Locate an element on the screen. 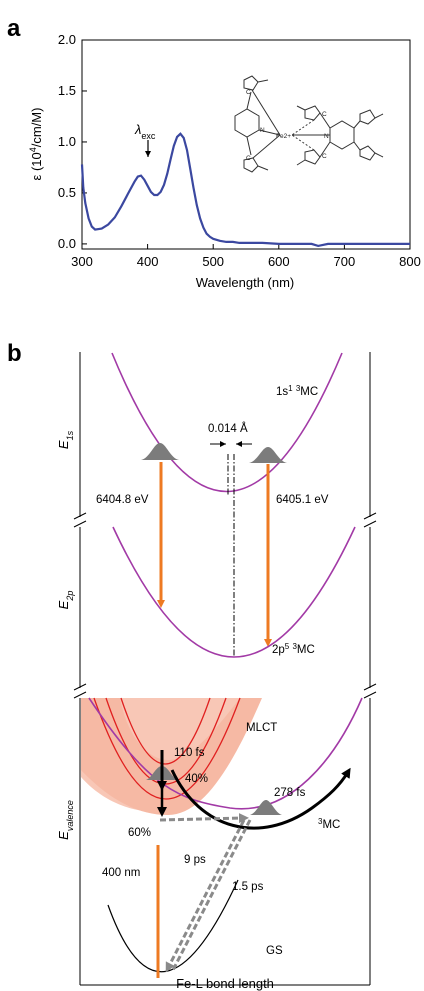 Image resolution: width=424 pixels, height=991 pixels. molecule-atom-labels: Fe2+ N C C N C C is located at coordinates (287, 125).